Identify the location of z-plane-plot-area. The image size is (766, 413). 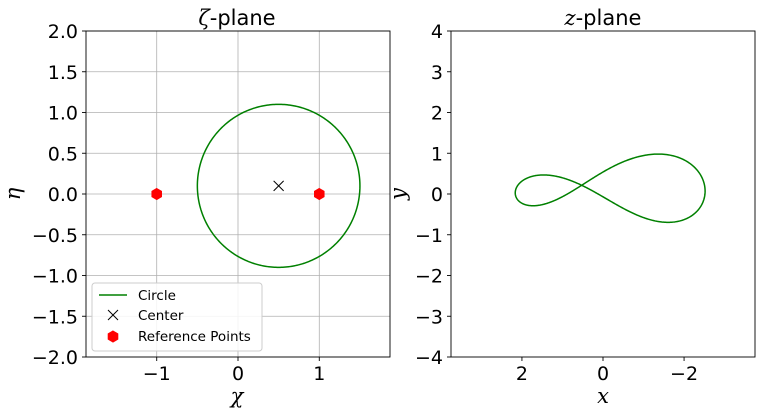
(610, 188).